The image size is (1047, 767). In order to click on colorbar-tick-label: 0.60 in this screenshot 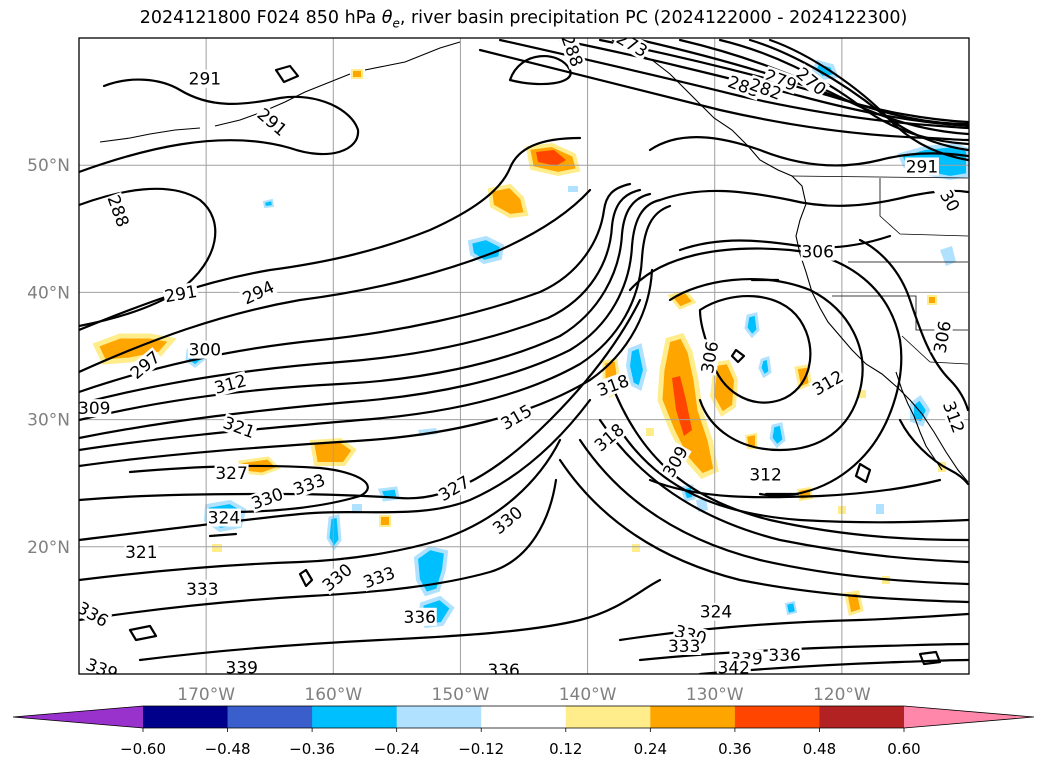, I will do `click(903, 749)`.